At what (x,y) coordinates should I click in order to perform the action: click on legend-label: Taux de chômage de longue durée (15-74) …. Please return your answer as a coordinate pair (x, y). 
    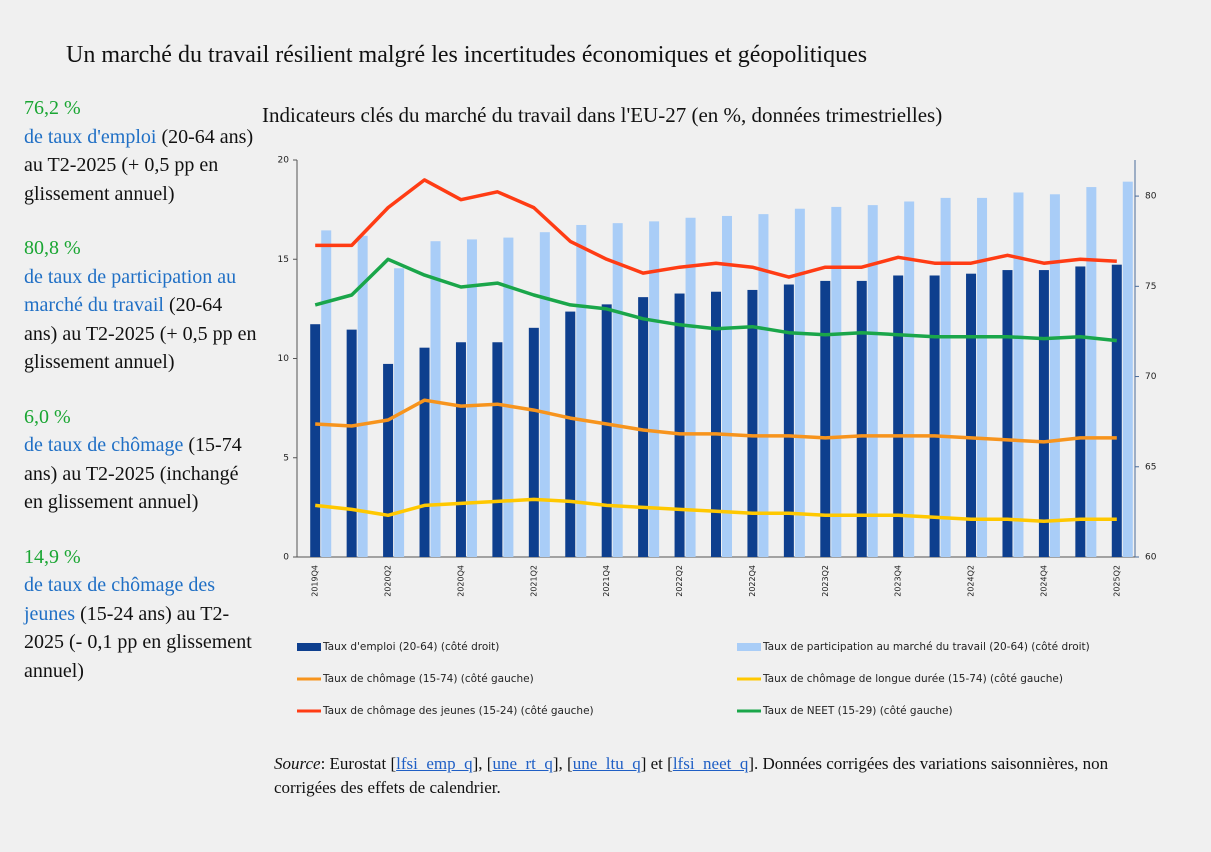
    Looking at the image, I should click on (912, 679).